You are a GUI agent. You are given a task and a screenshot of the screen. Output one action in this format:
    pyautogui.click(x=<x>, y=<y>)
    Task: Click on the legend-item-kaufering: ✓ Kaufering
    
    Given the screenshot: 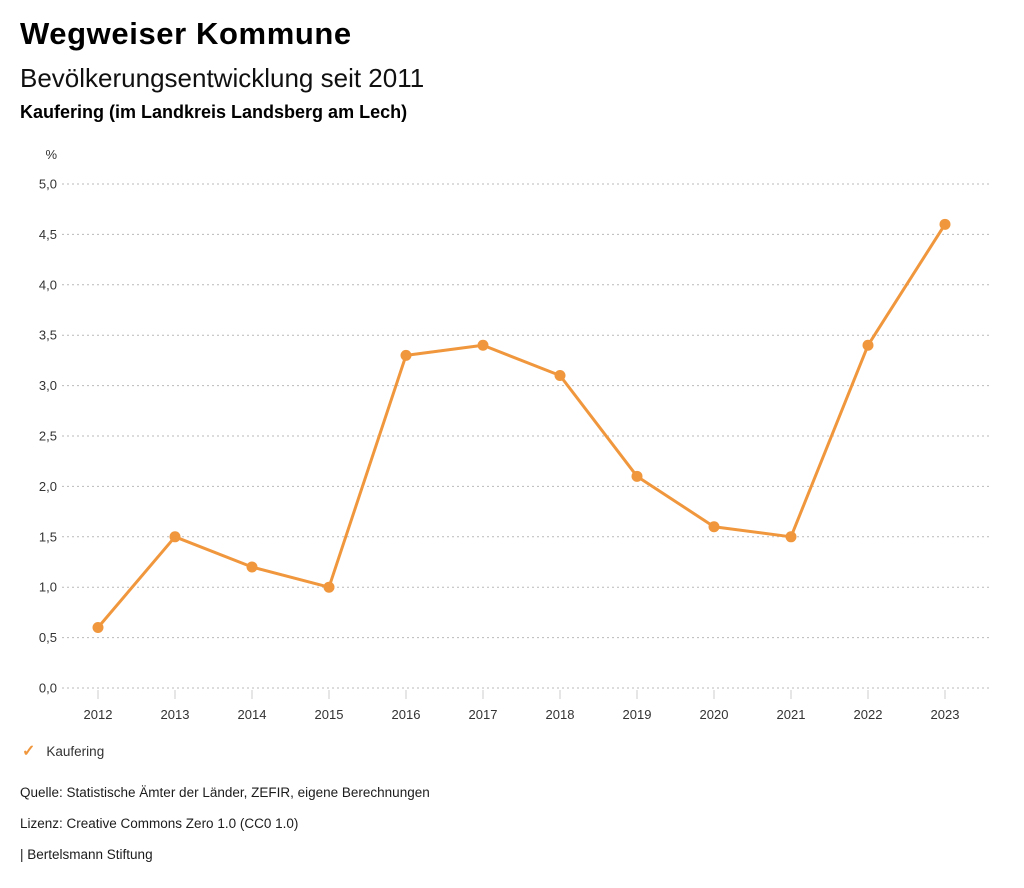 What is the action you would take?
    pyautogui.click(x=63, y=752)
    